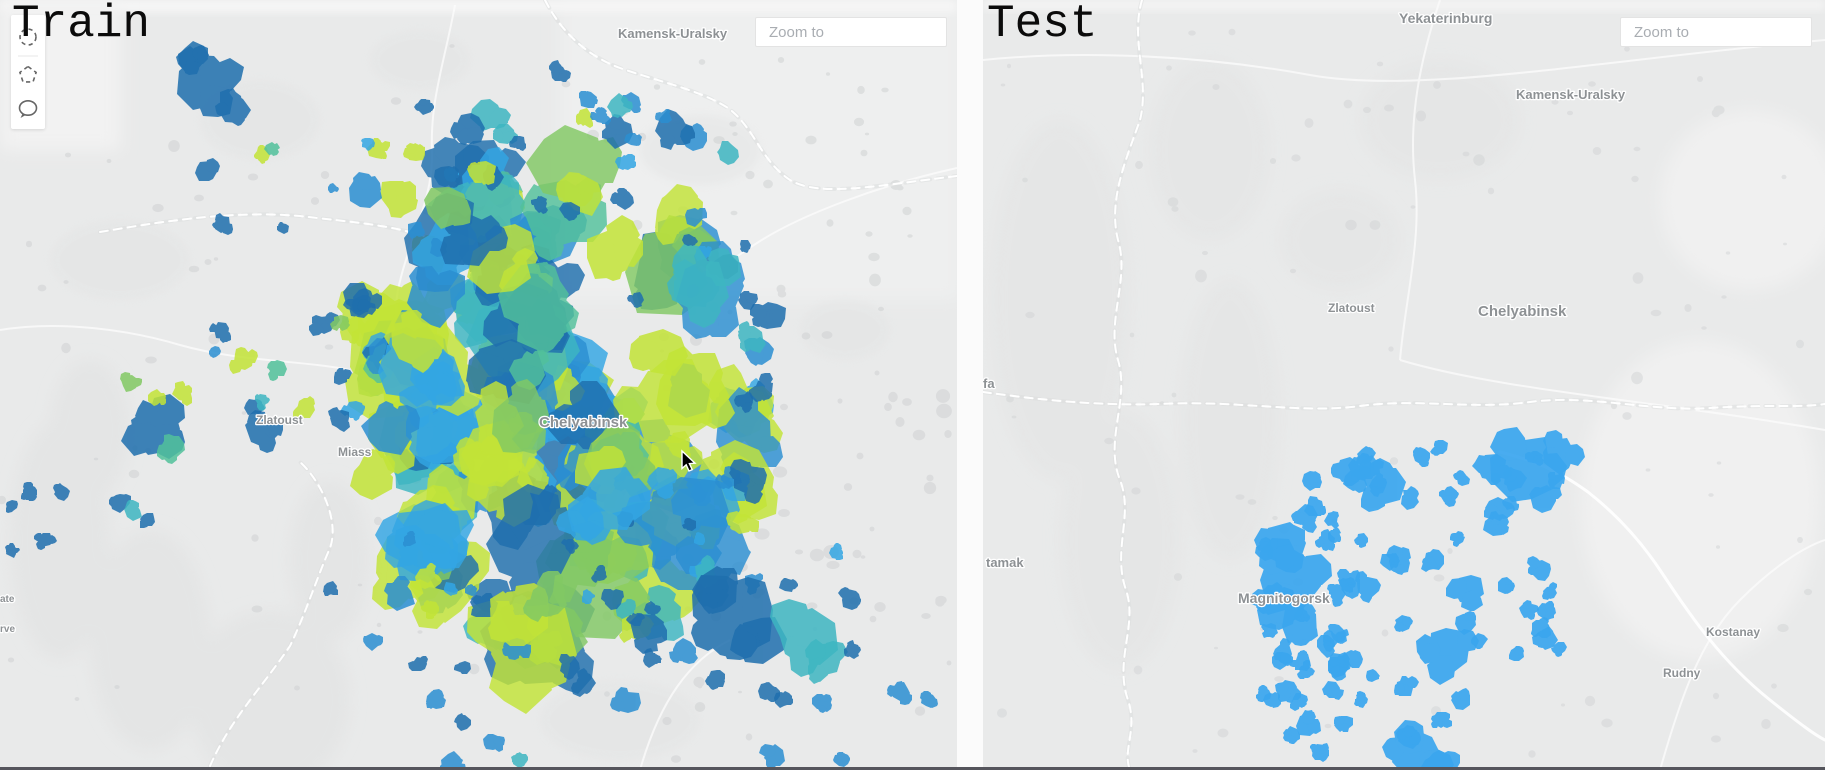  What do you see at coordinates (355, 452) in the screenshot?
I see `svg-text: Miass` at bounding box center [355, 452].